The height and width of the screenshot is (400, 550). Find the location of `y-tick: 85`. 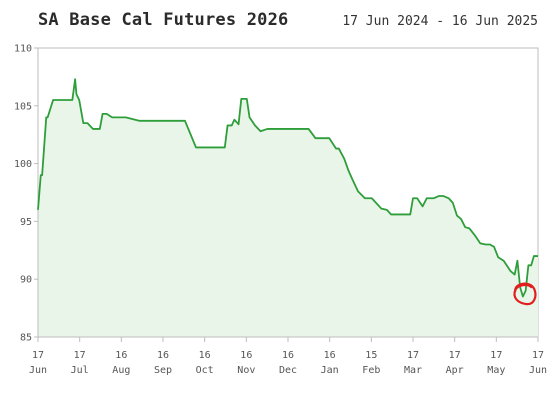

y-tick: 85 is located at coordinates (29, 338).